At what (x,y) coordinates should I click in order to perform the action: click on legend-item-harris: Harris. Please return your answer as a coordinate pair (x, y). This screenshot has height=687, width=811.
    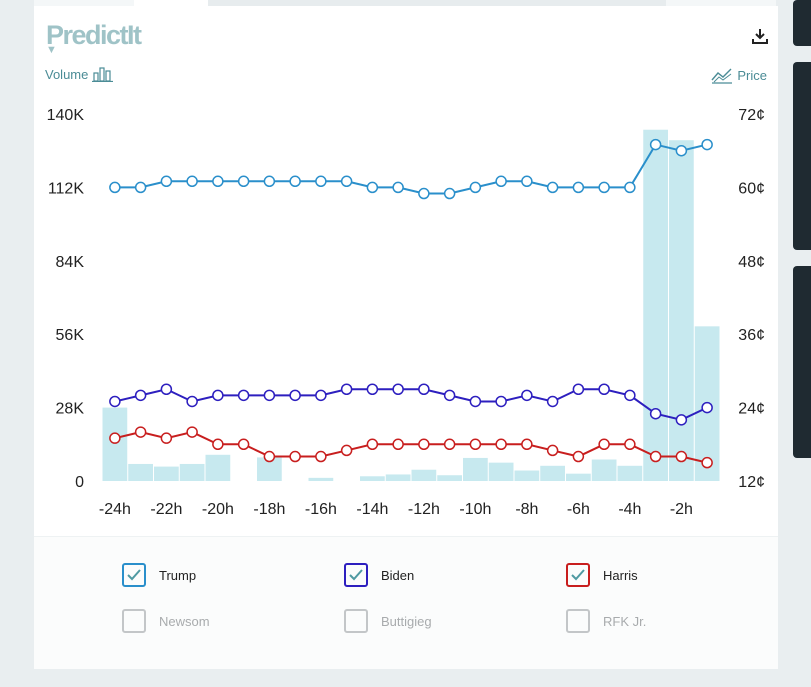
    Looking at the image, I should click on (602, 575).